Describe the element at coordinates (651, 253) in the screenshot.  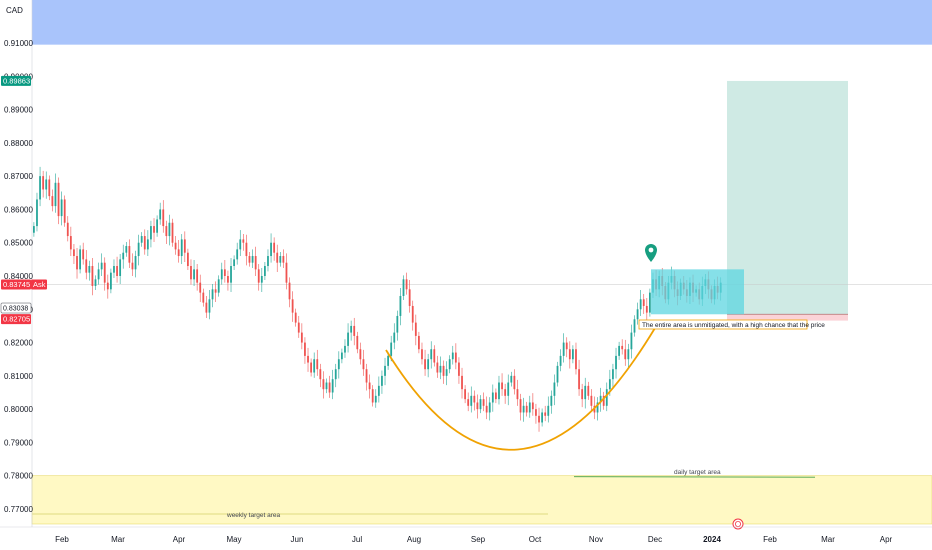
I see `location-marker-icon` at that location.